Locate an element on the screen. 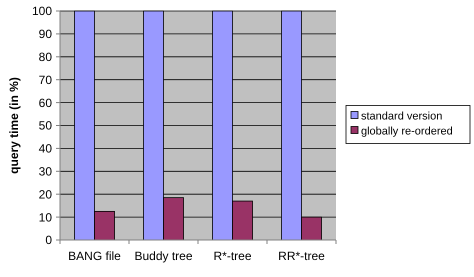  y-tick-label: 50 is located at coordinates (45, 125).